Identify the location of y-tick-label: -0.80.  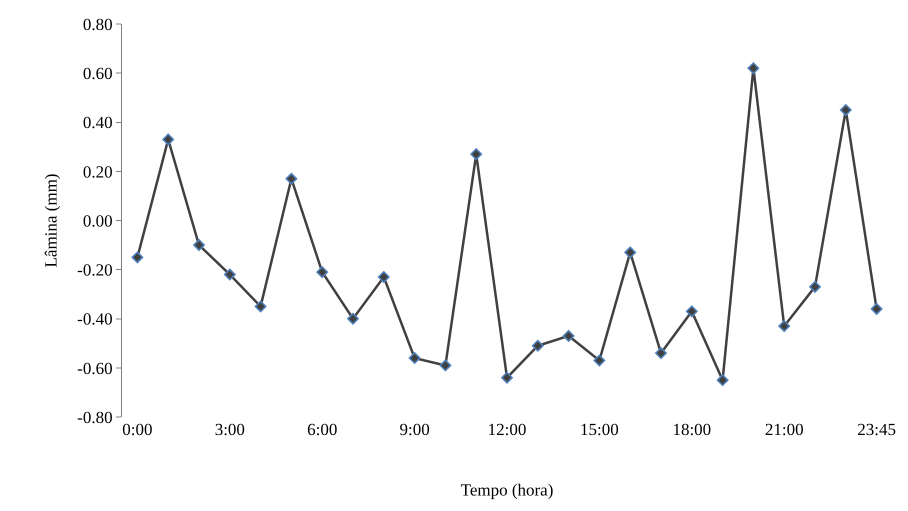
(95, 417).